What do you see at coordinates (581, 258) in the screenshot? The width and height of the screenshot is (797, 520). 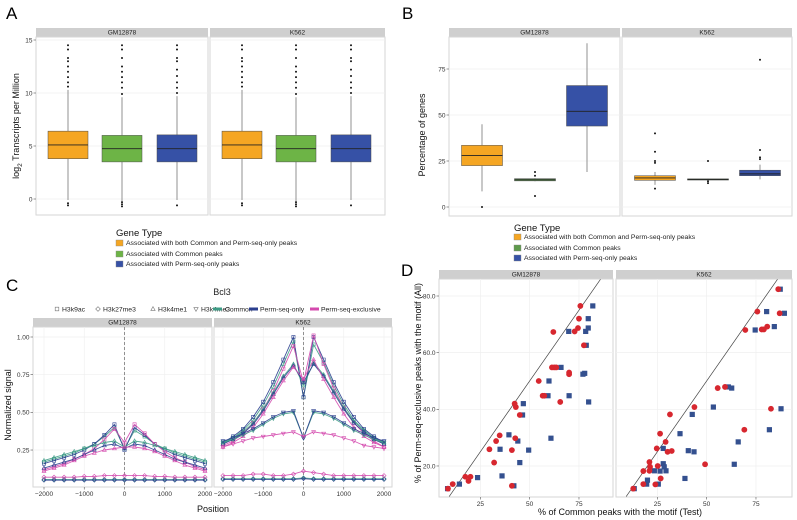 I see `legend-label: Associated with Perm-seq-only peaks` at bounding box center [581, 258].